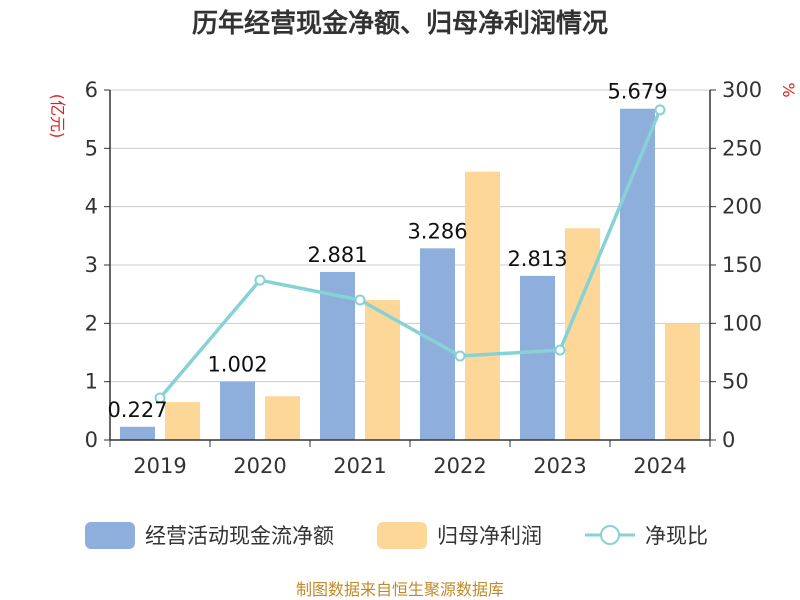  I want to click on right-tick-label: 50, so click(735, 382).